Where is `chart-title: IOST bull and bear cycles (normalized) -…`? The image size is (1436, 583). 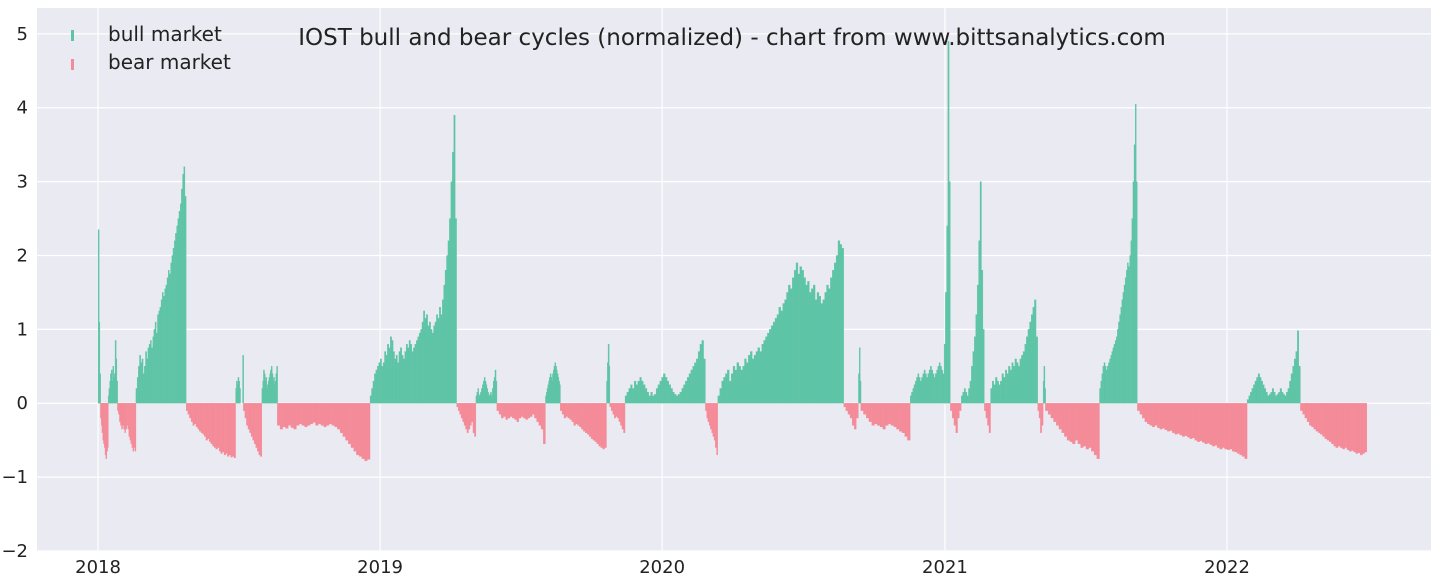
chart-title: IOST bull and bear cycles (normalized) -… is located at coordinates (732, 38).